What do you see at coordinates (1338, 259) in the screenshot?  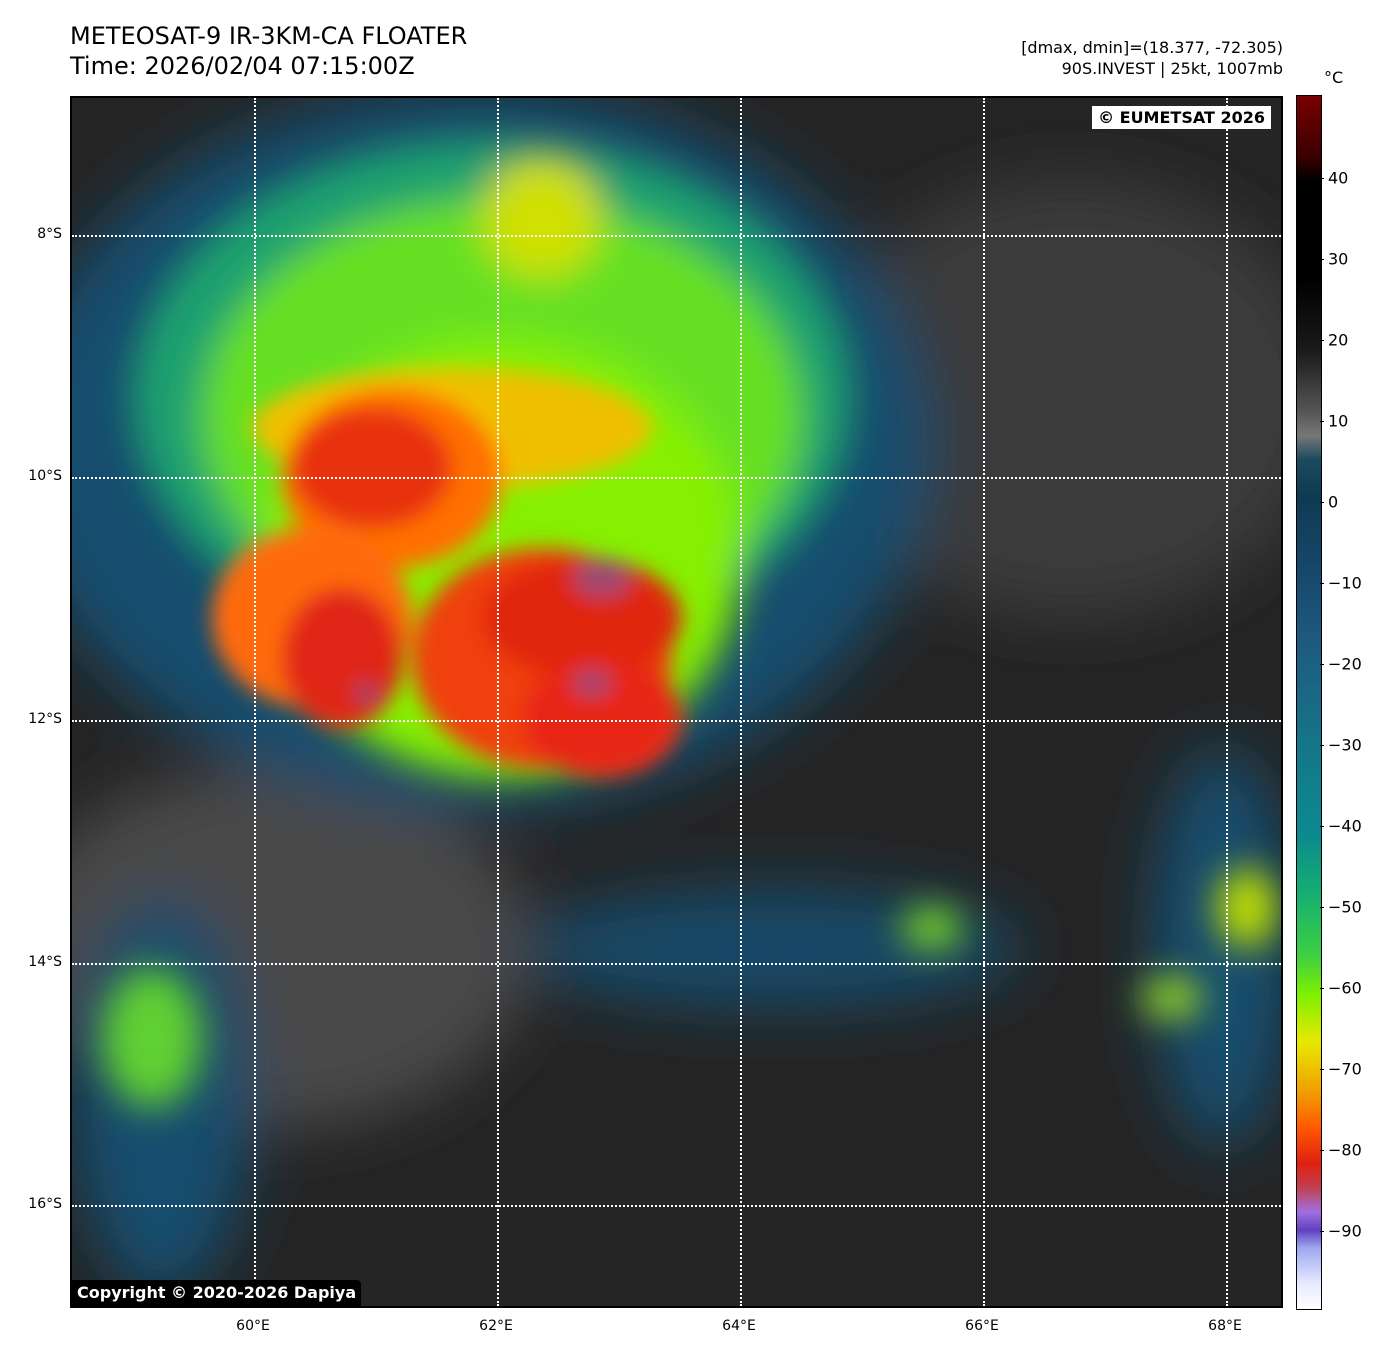 I see `colorbar-tick-label: 30` at bounding box center [1338, 259].